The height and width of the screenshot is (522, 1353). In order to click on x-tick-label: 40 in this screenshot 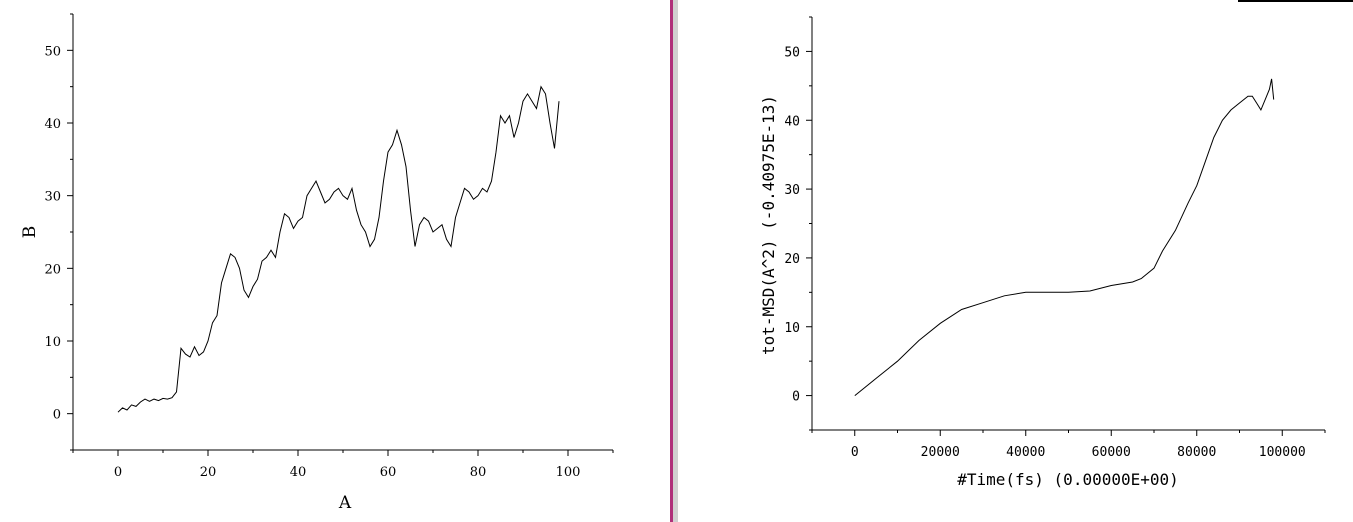, I will do `click(298, 472)`.